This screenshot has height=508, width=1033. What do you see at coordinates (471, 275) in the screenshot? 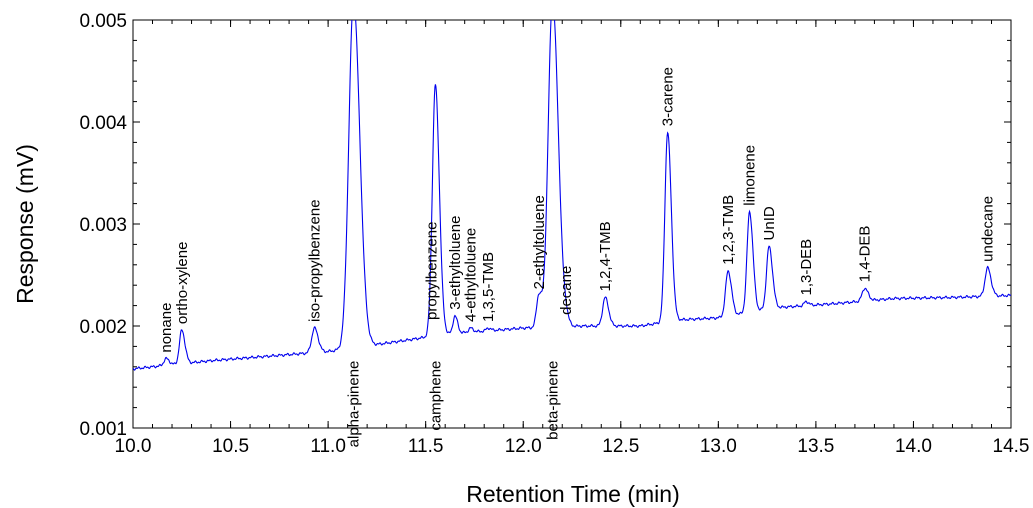
I see `peak-label: 4-ethyltoluene` at bounding box center [471, 275].